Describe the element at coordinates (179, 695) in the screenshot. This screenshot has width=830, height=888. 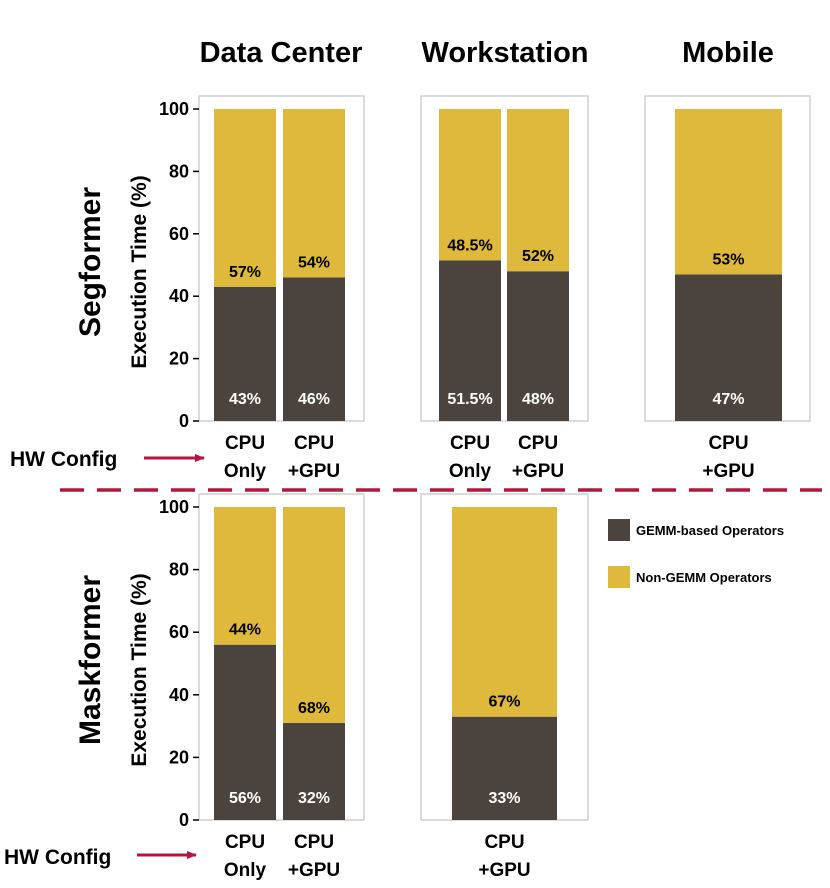
I see `y-tick-label-maskformer-data-center-40: 40` at that location.